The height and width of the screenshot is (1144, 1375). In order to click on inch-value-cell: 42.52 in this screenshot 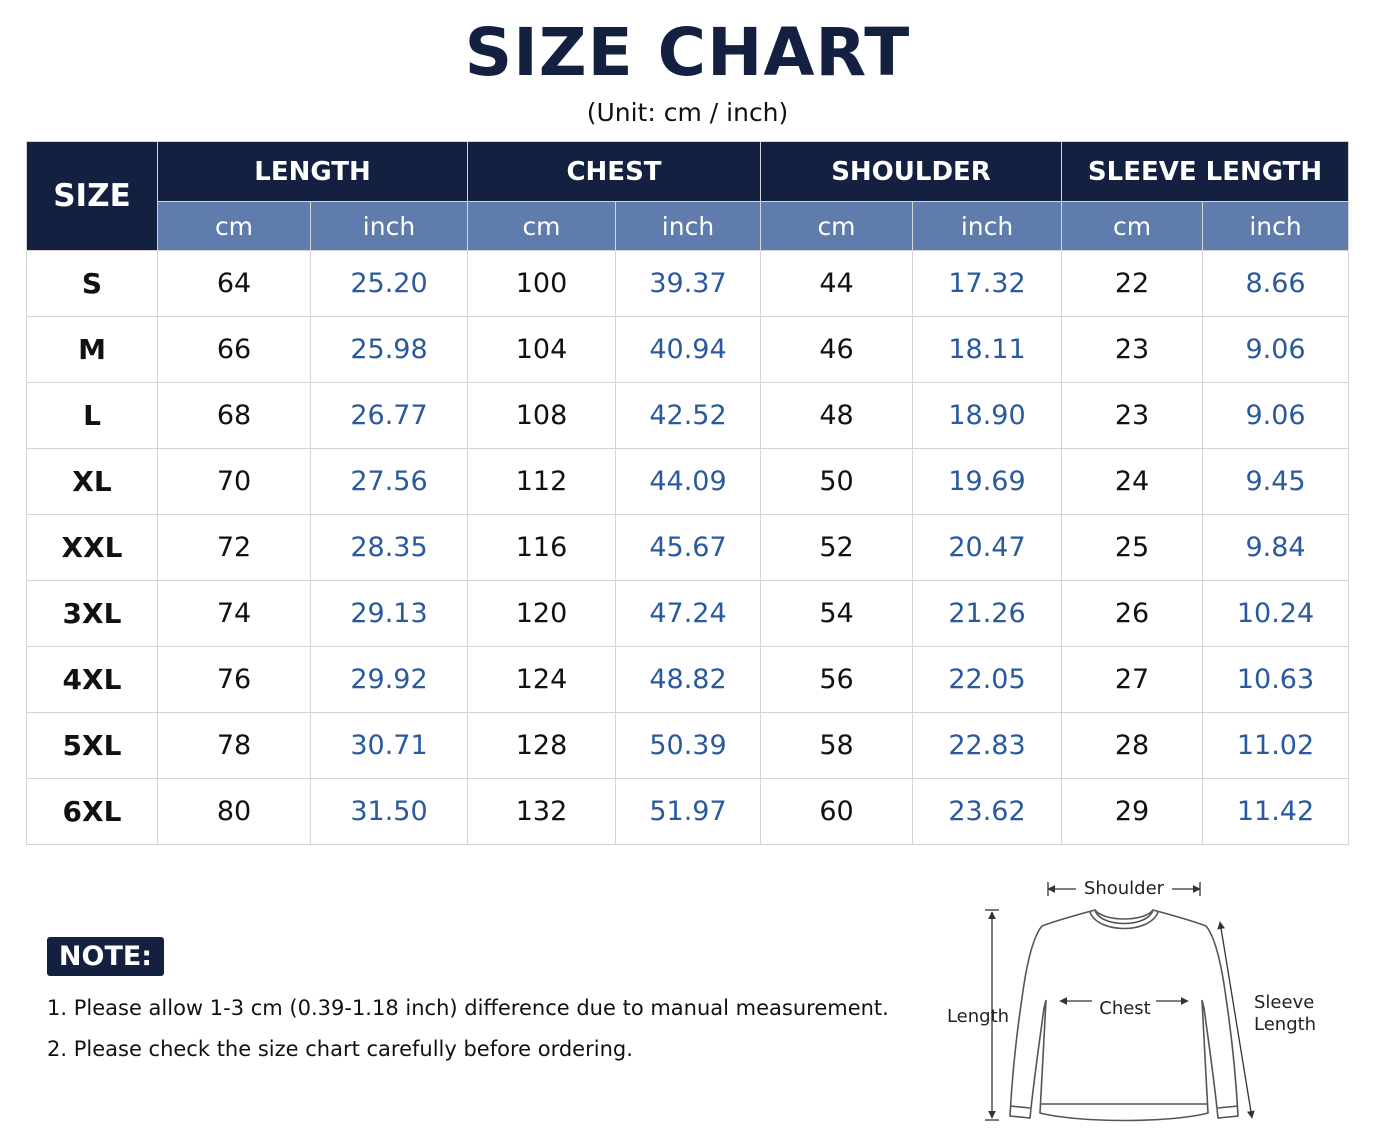, I will do `click(688, 415)`.